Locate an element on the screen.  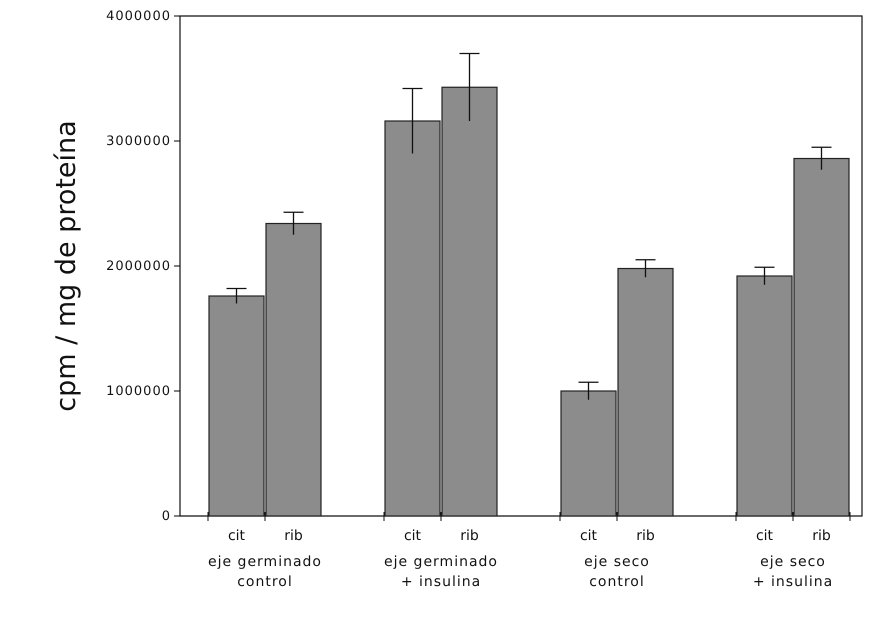
text: eje germinado control is located at coordinates (265, 572).